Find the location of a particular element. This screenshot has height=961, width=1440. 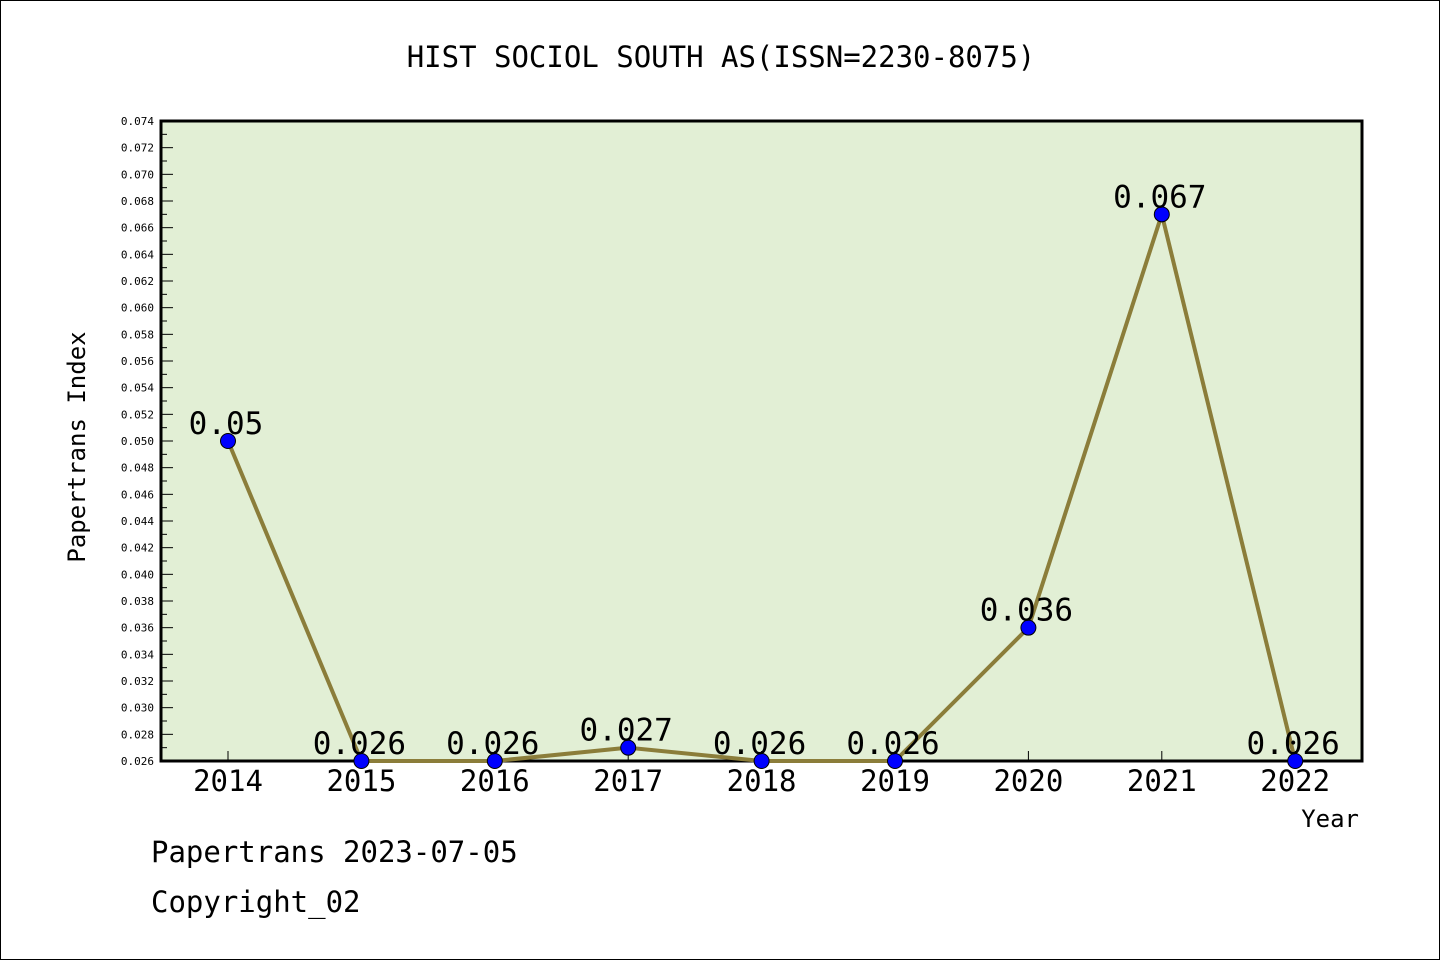

y-tick-label: 0.026 is located at coordinates (137, 761).